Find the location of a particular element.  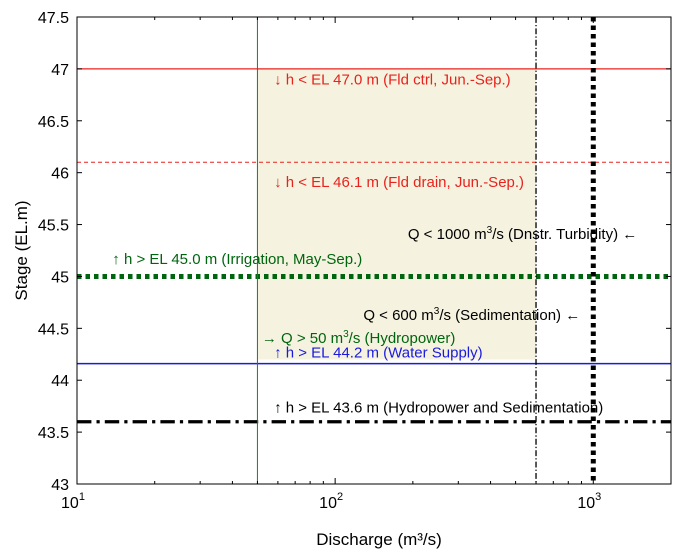

y-tick-label-4: 45 is located at coordinates (60, 277).